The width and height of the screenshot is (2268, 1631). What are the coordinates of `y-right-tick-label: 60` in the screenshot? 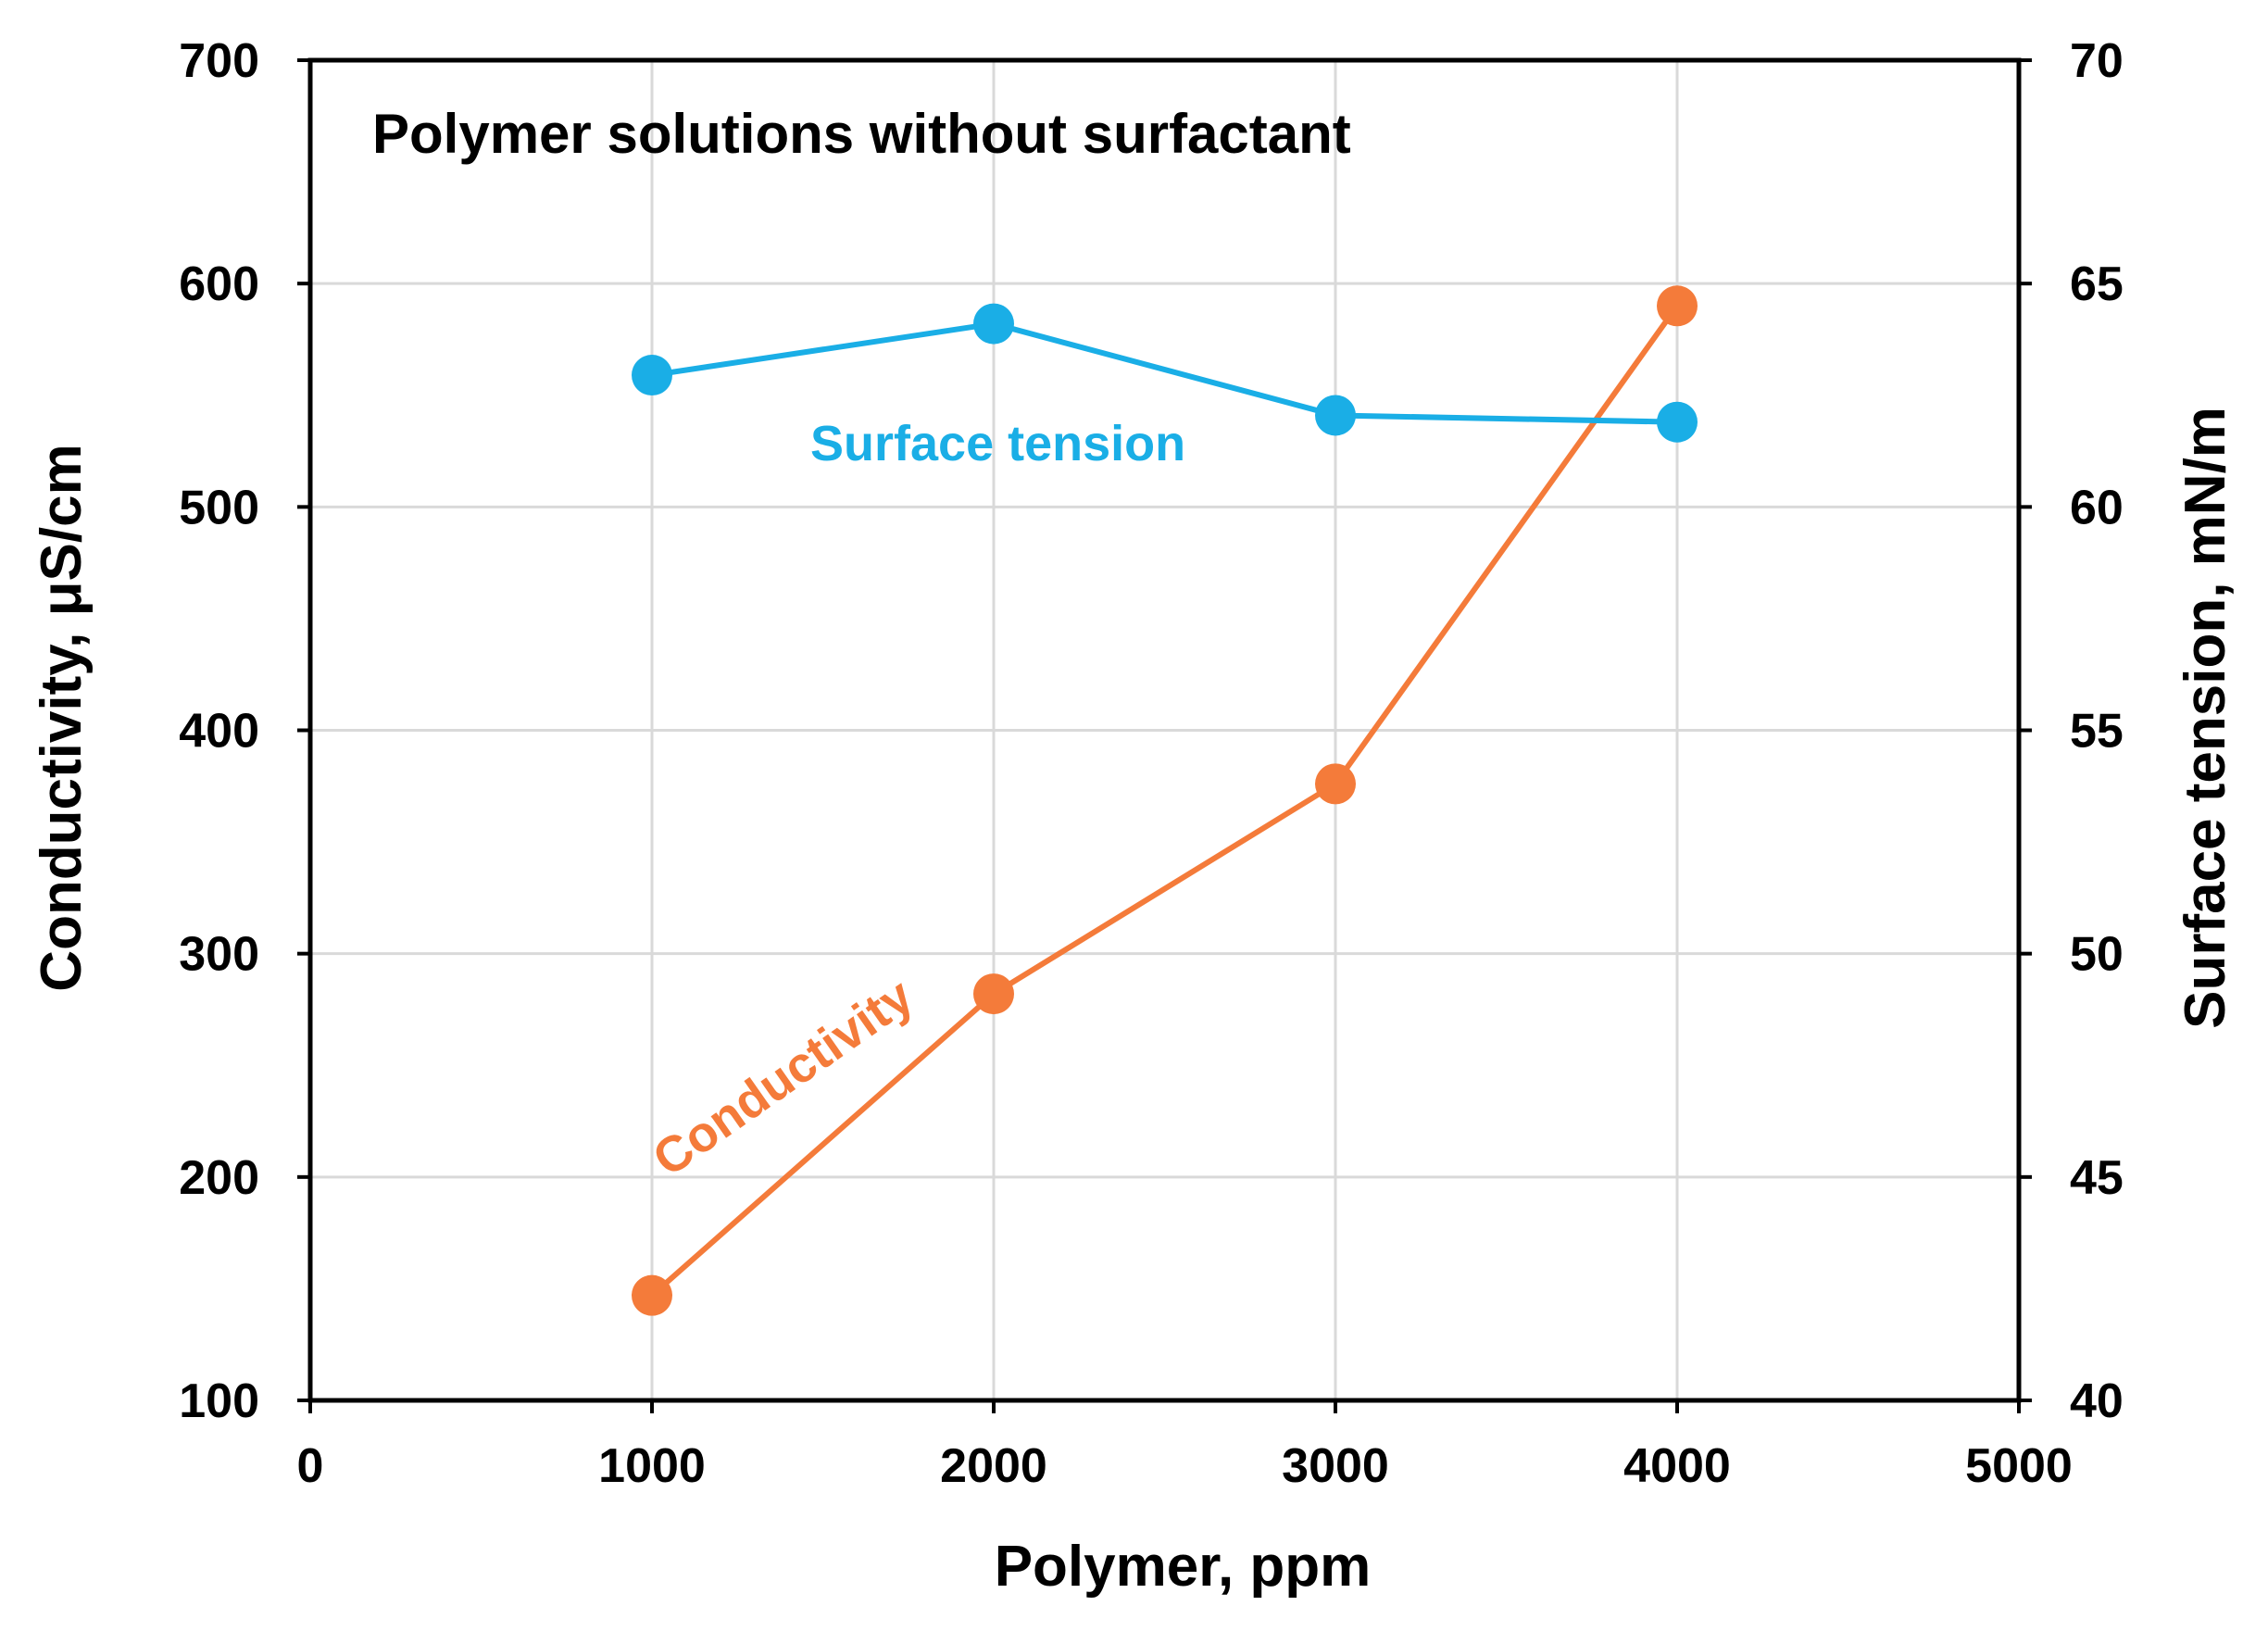 It's located at (2097, 507).